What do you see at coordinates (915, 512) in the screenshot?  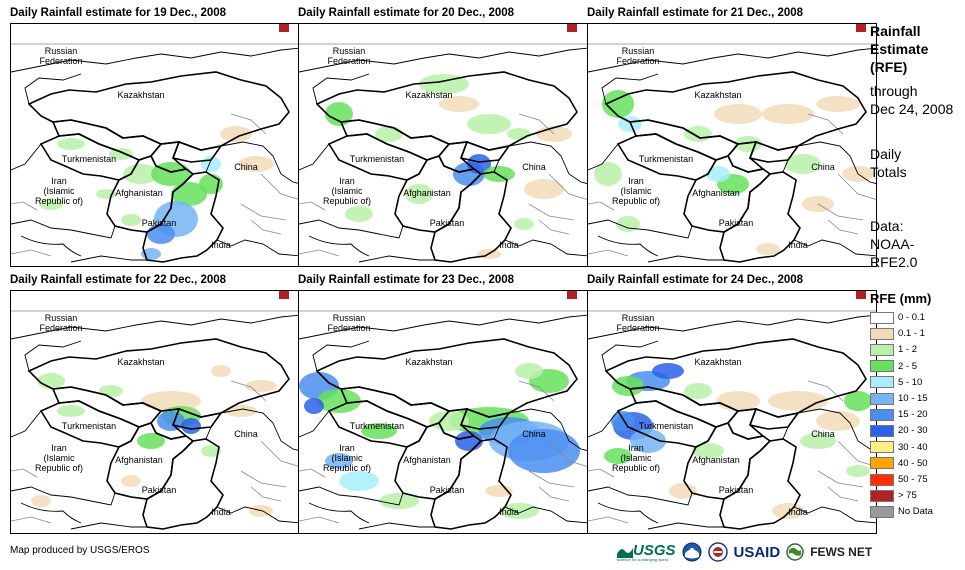 I see `legend-label: No Data` at bounding box center [915, 512].